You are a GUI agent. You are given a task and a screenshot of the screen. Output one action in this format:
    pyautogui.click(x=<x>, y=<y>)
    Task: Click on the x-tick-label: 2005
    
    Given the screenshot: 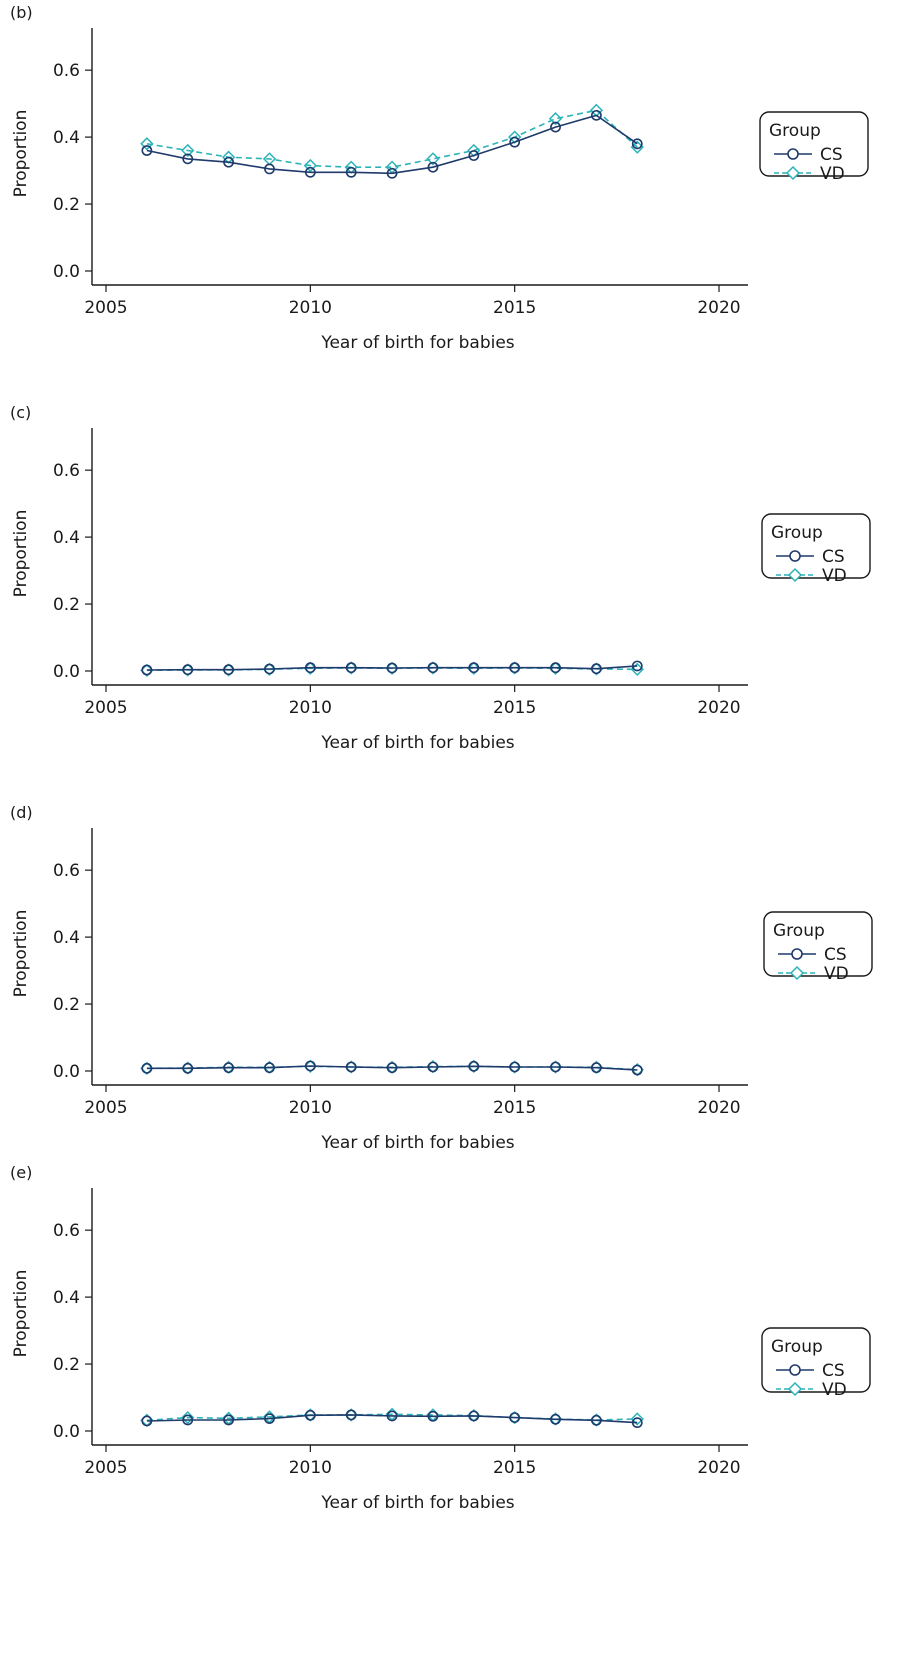 What is the action you would take?
    pyautogui.click(x=105, y=708)
    